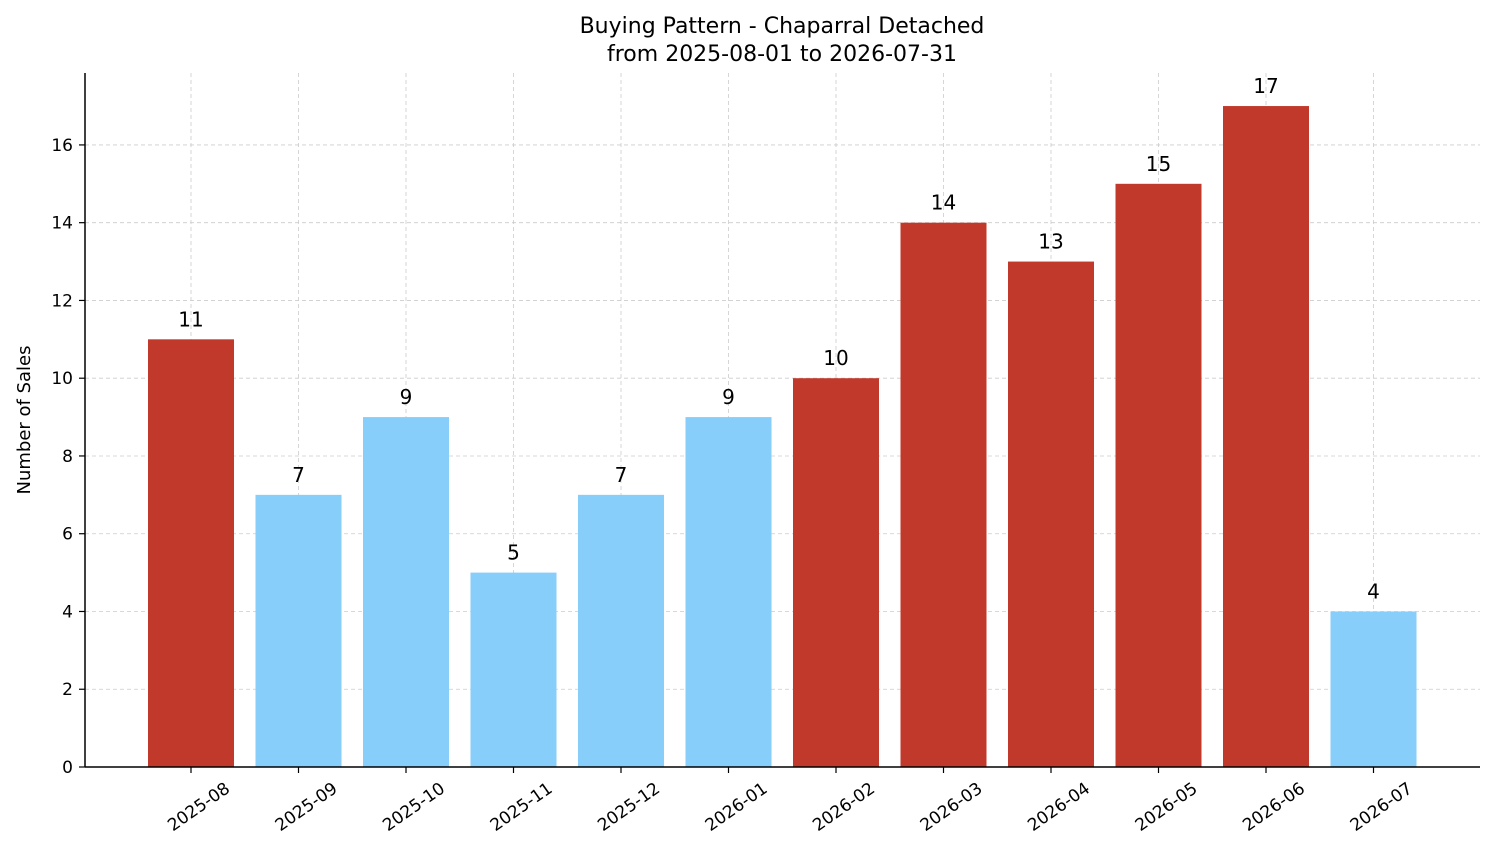  I want to click on bar-value-label: 5, so click(513, 553).